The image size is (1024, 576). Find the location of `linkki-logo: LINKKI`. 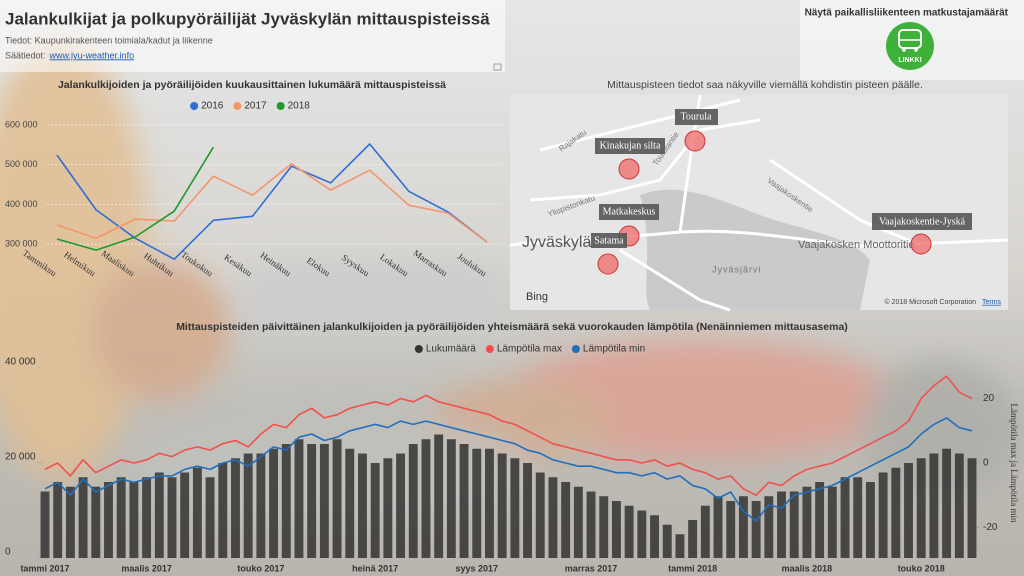

linkki-logo: LINKKI is located at coordinates (910, 46).